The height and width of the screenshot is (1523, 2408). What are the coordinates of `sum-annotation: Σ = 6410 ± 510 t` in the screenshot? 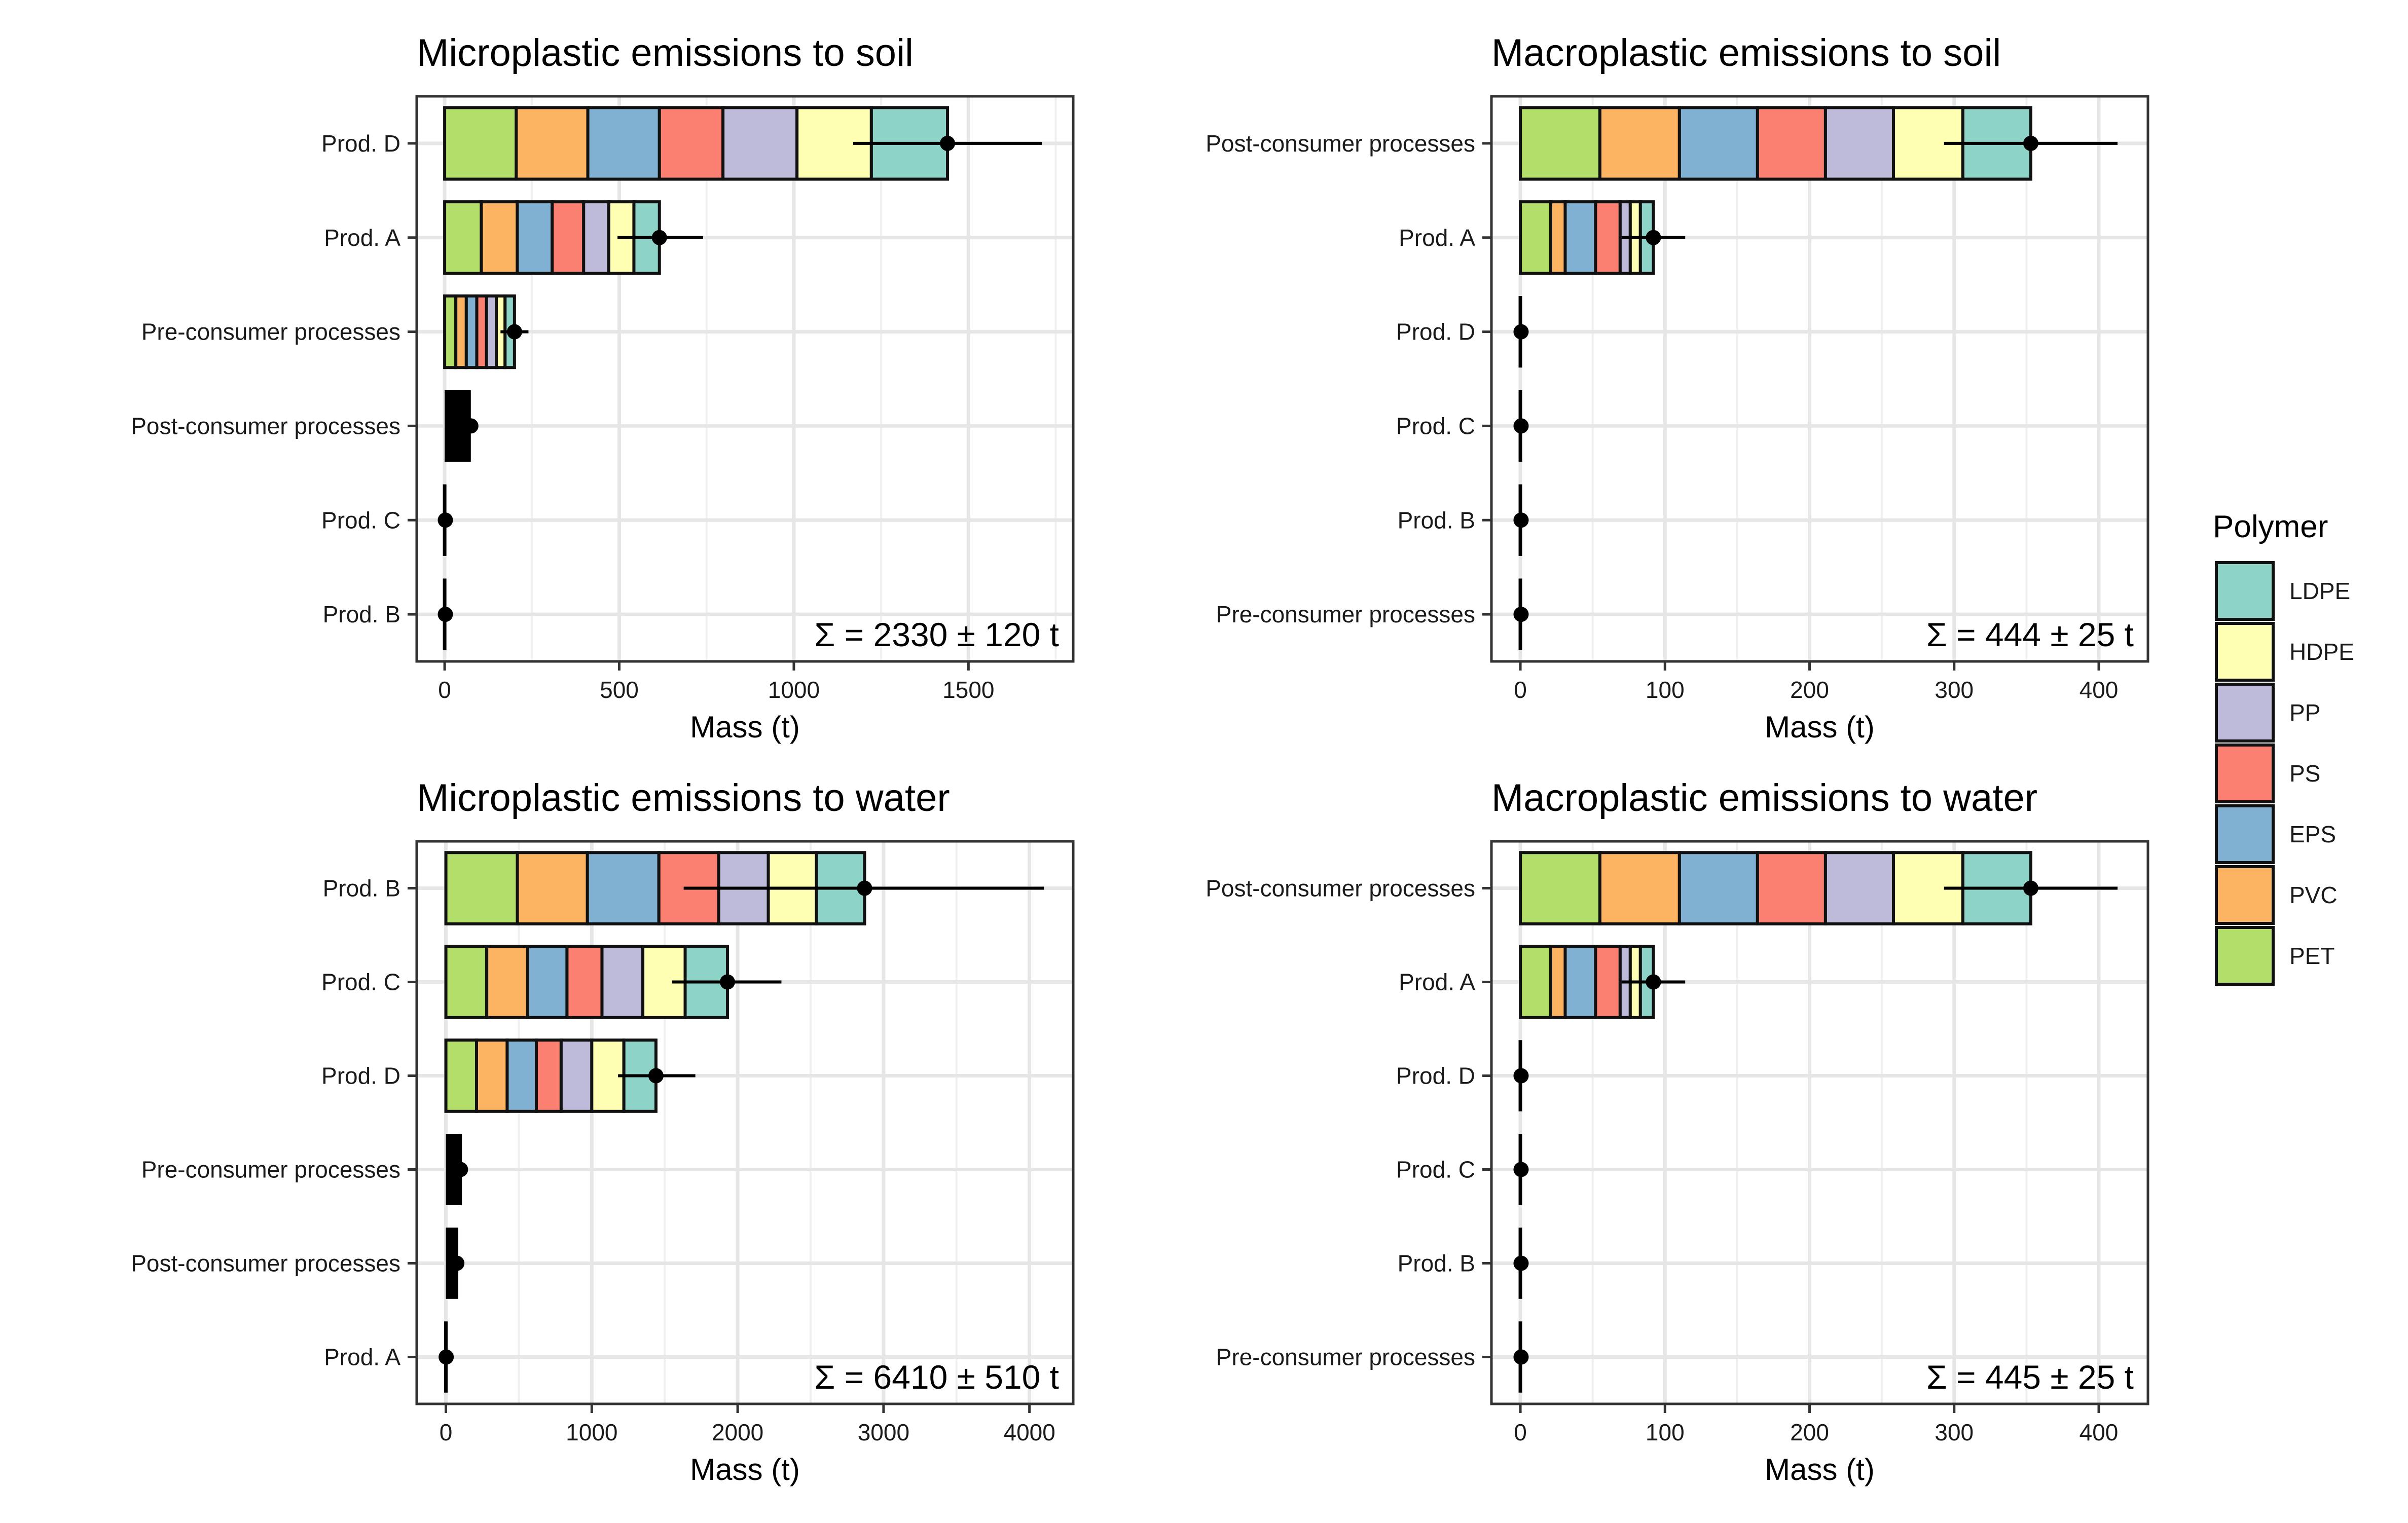 It's located at (936, 1377).